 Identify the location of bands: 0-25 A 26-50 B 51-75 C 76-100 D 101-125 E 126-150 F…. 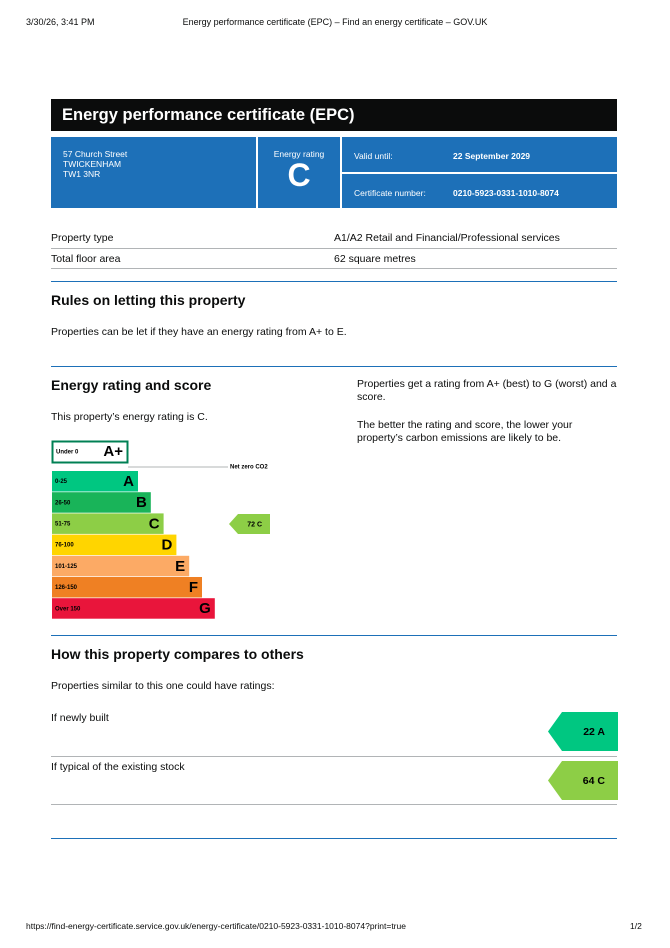
(133, 545).